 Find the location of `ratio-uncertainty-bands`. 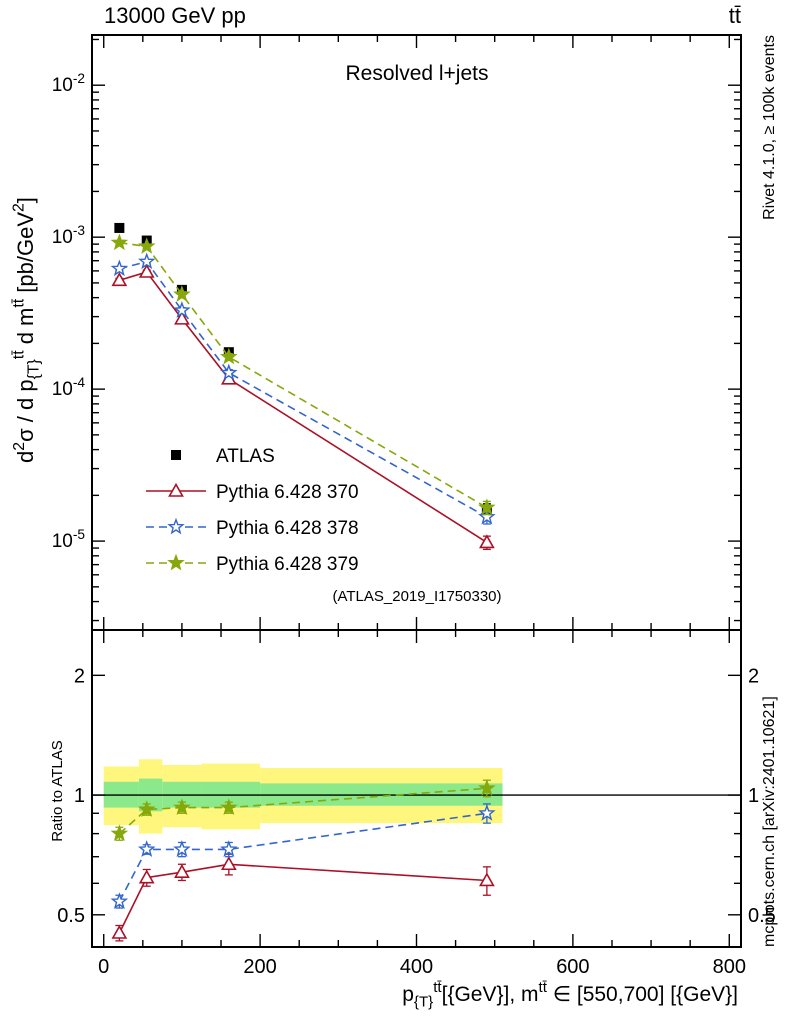

ratio-uncertainty-bands is located at coordinates (416, 796).